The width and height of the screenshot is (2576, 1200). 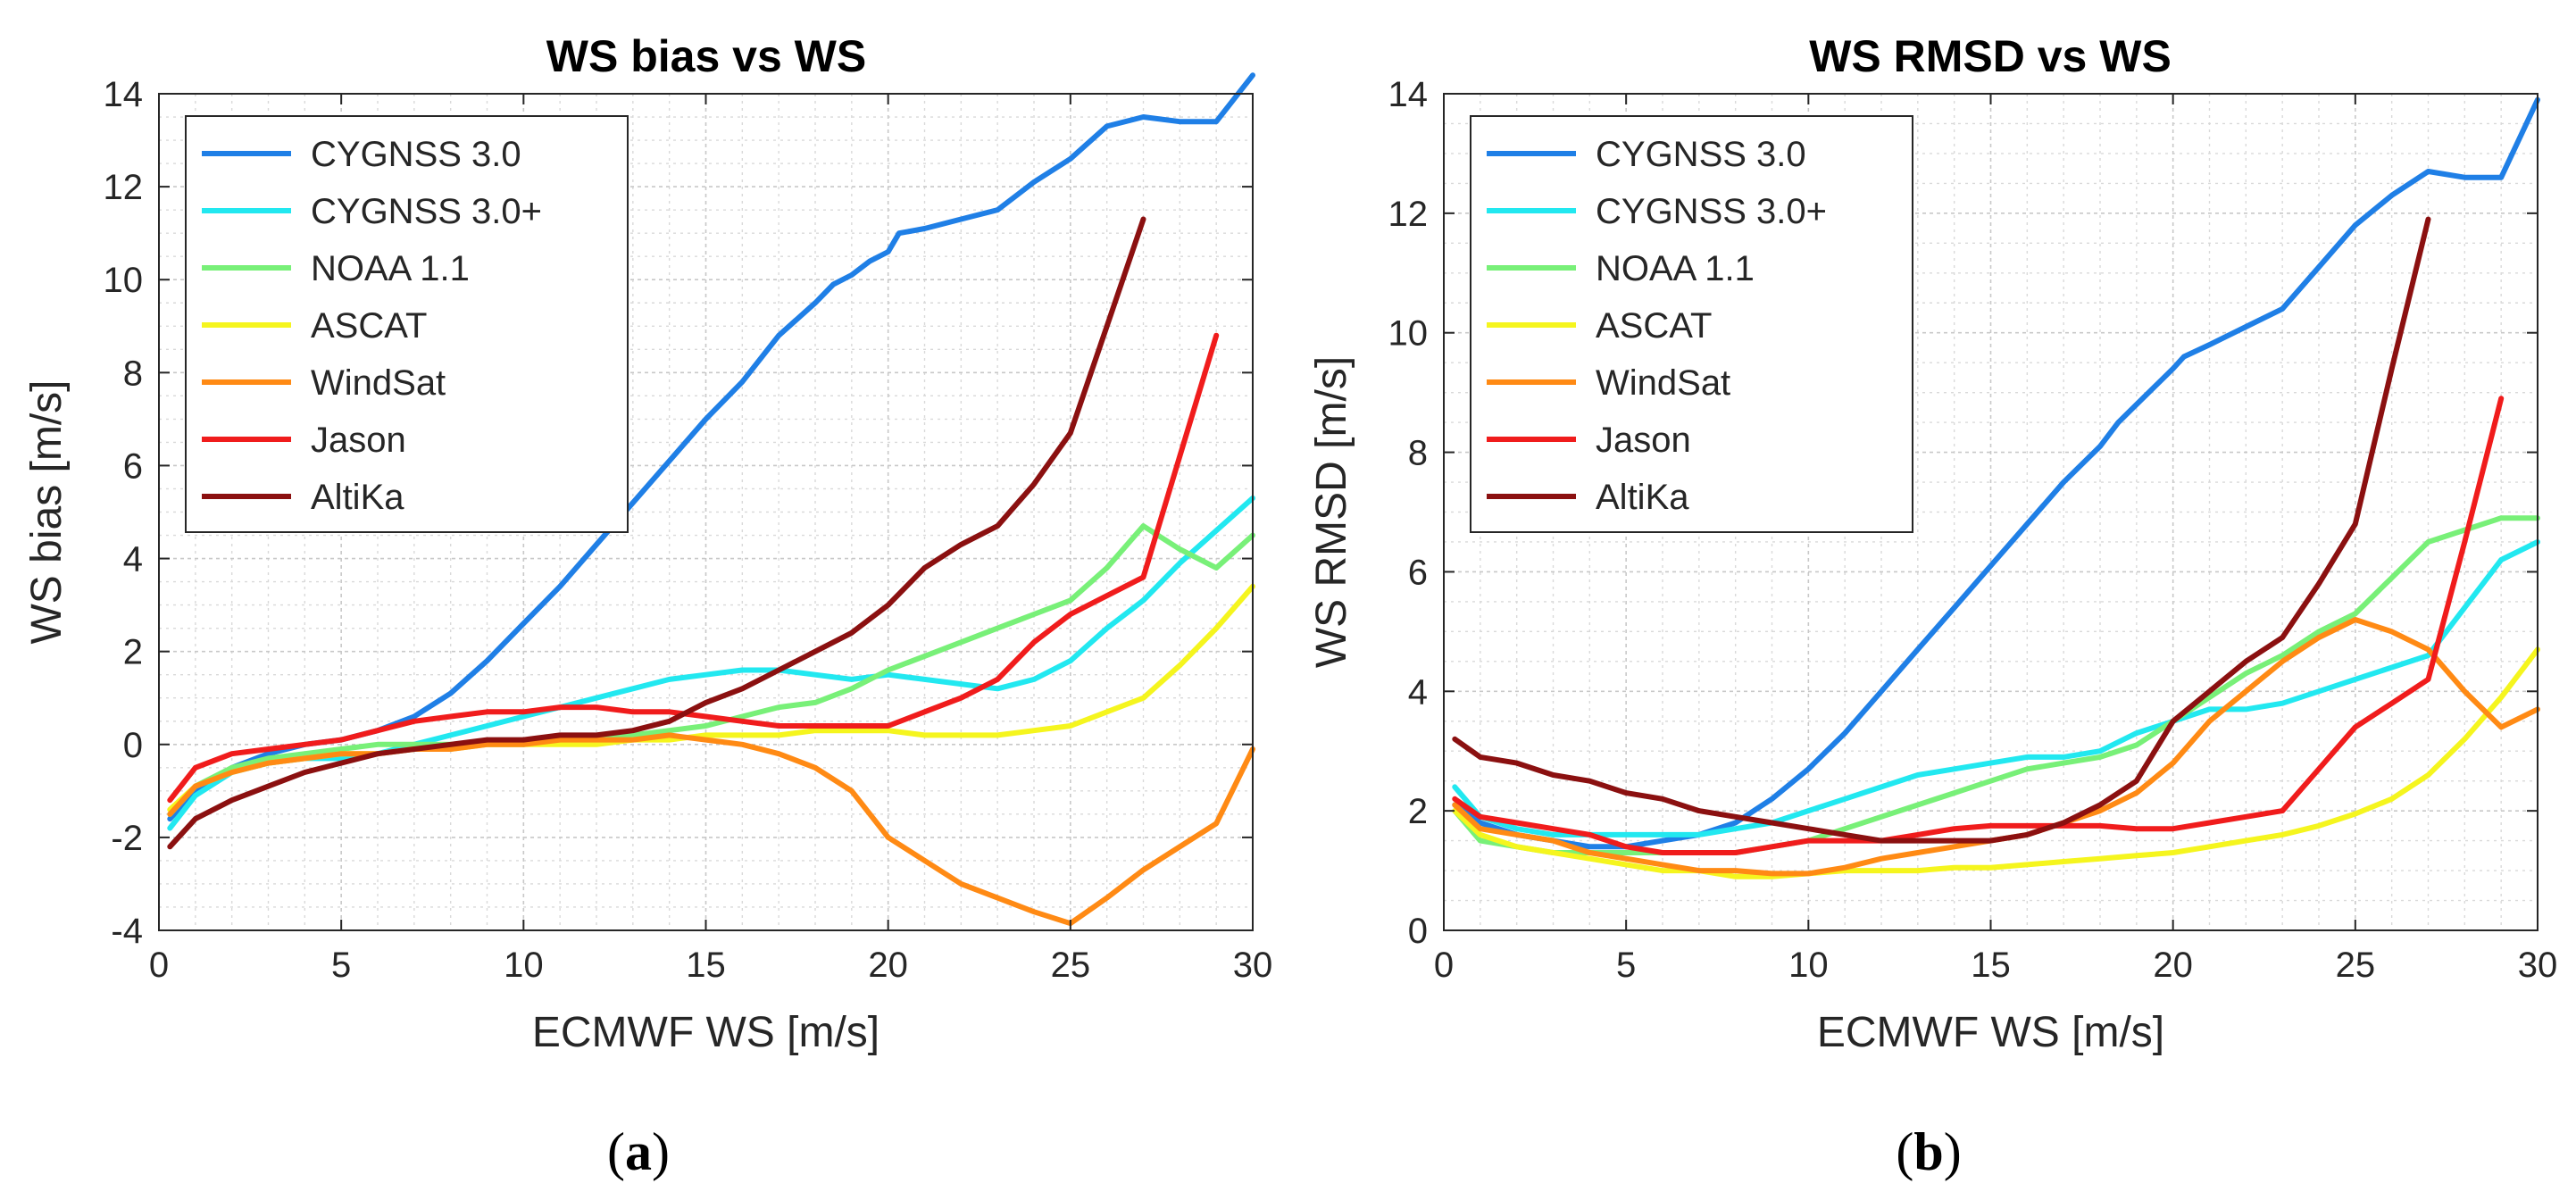 I want to click on panel-label: (b), so click(x=1928, y=1152).